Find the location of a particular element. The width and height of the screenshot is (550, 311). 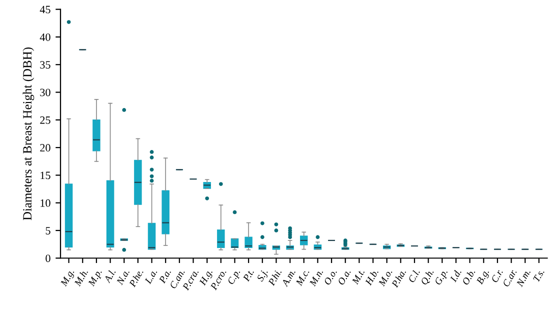

y-tick-label: 15 is located at coordinates (45, 176).